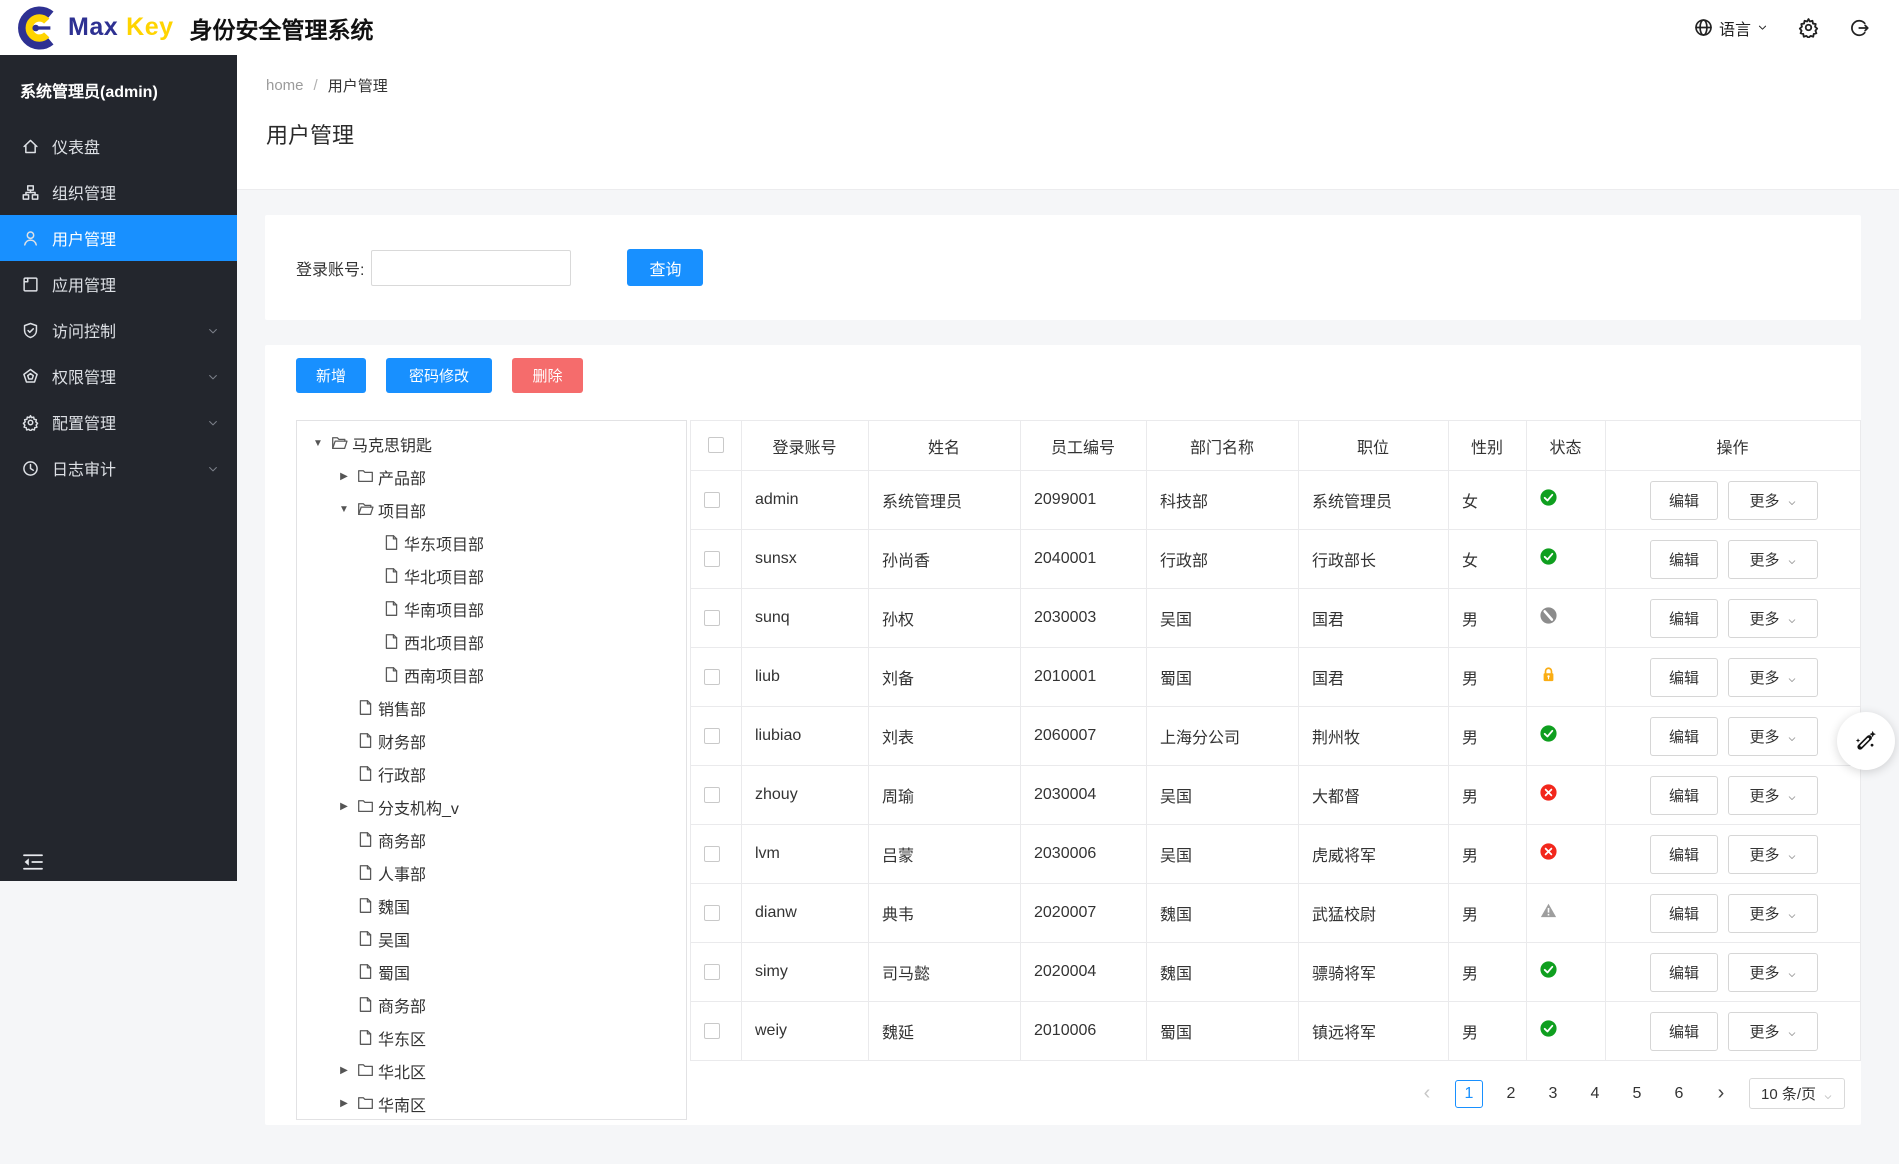  What do you see at coordinates (491, 509) in the screenshot?
I see `tree-node: ▼ 项目部` at bounding box center [491, 509].